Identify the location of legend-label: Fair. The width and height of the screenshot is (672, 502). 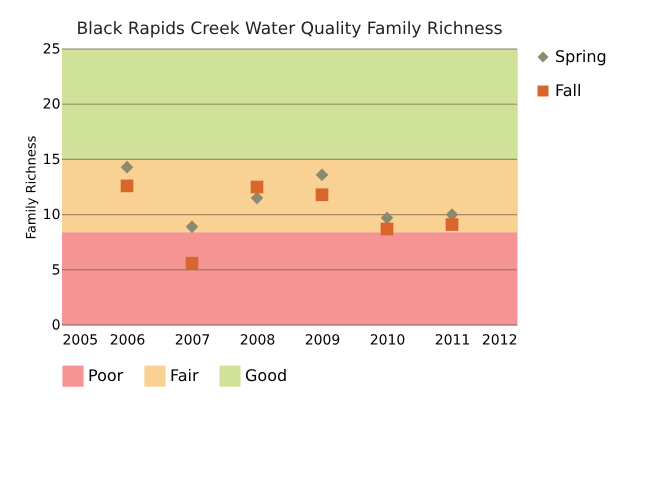
(184, 376).